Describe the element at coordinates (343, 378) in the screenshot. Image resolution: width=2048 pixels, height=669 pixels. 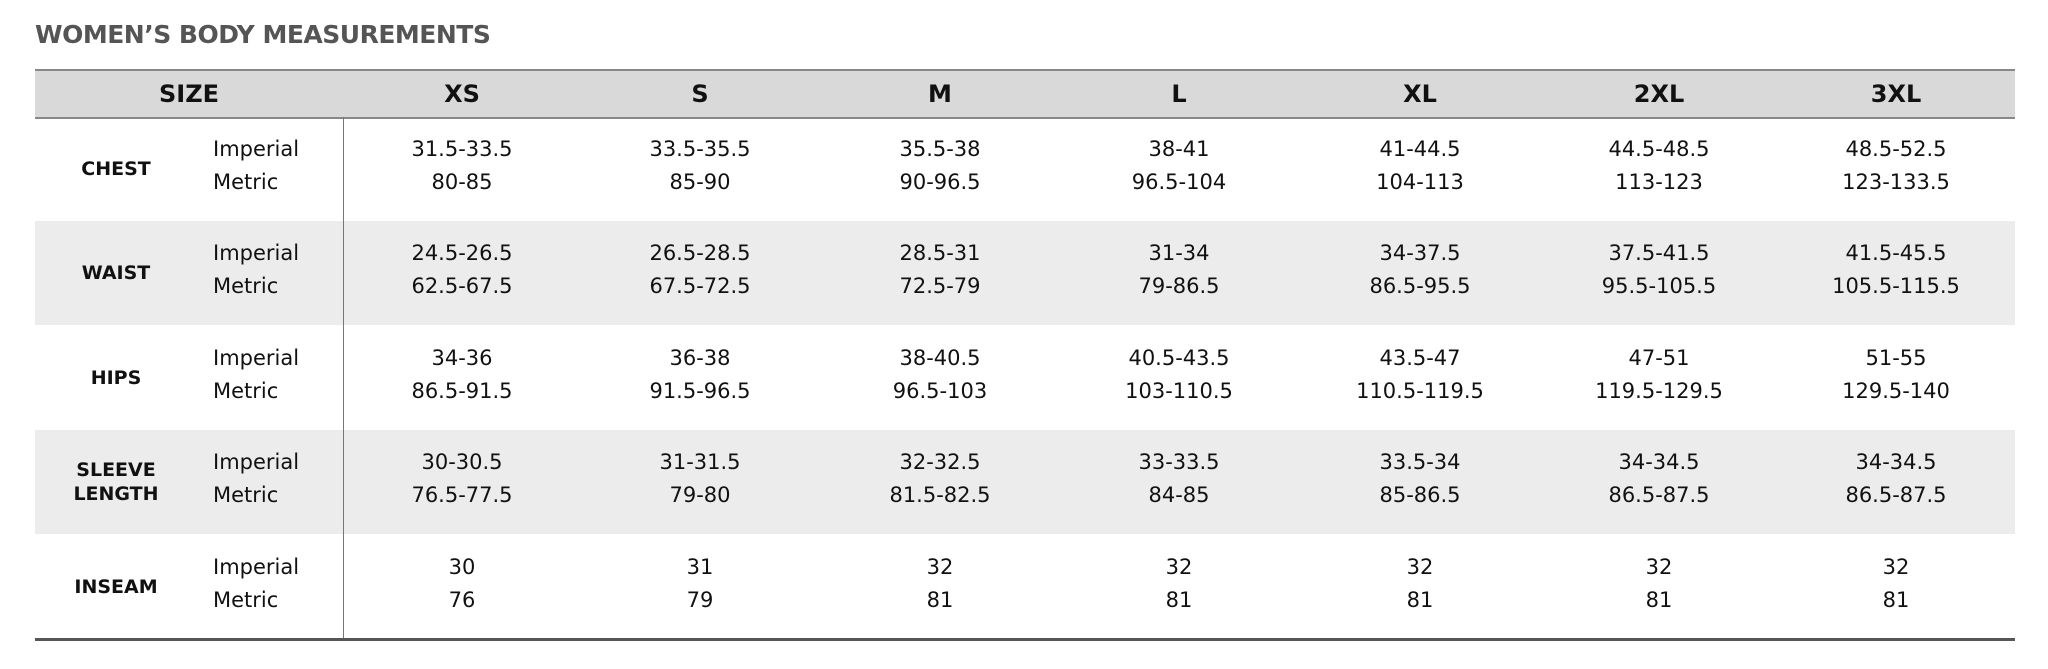
I see `divider` at that location.